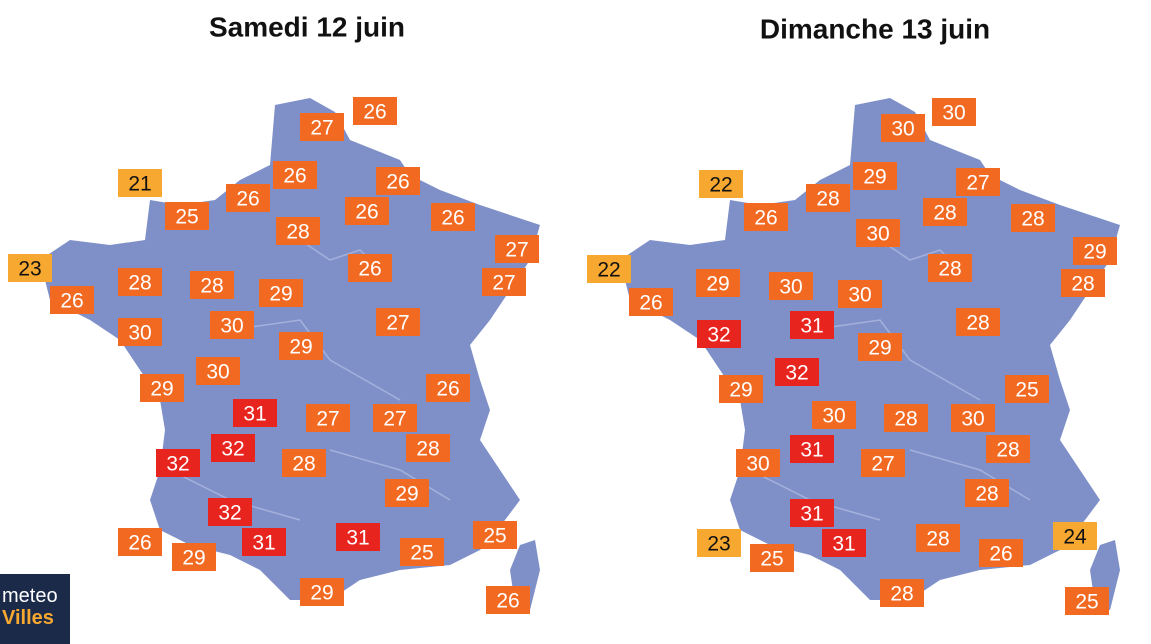 The width and height of the screenshot is (1151, 644). I want to click on logo-box, so click(35, 609).